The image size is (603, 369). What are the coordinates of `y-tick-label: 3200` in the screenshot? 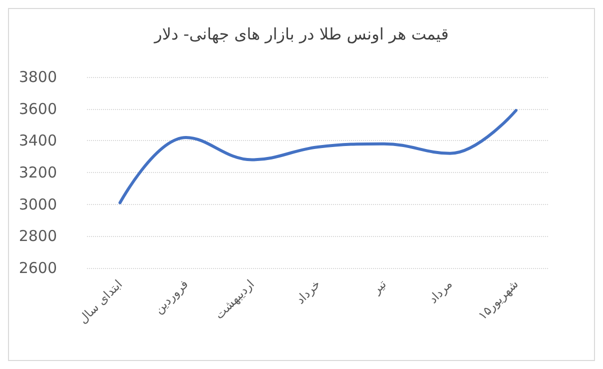 It's located at (37, 173).